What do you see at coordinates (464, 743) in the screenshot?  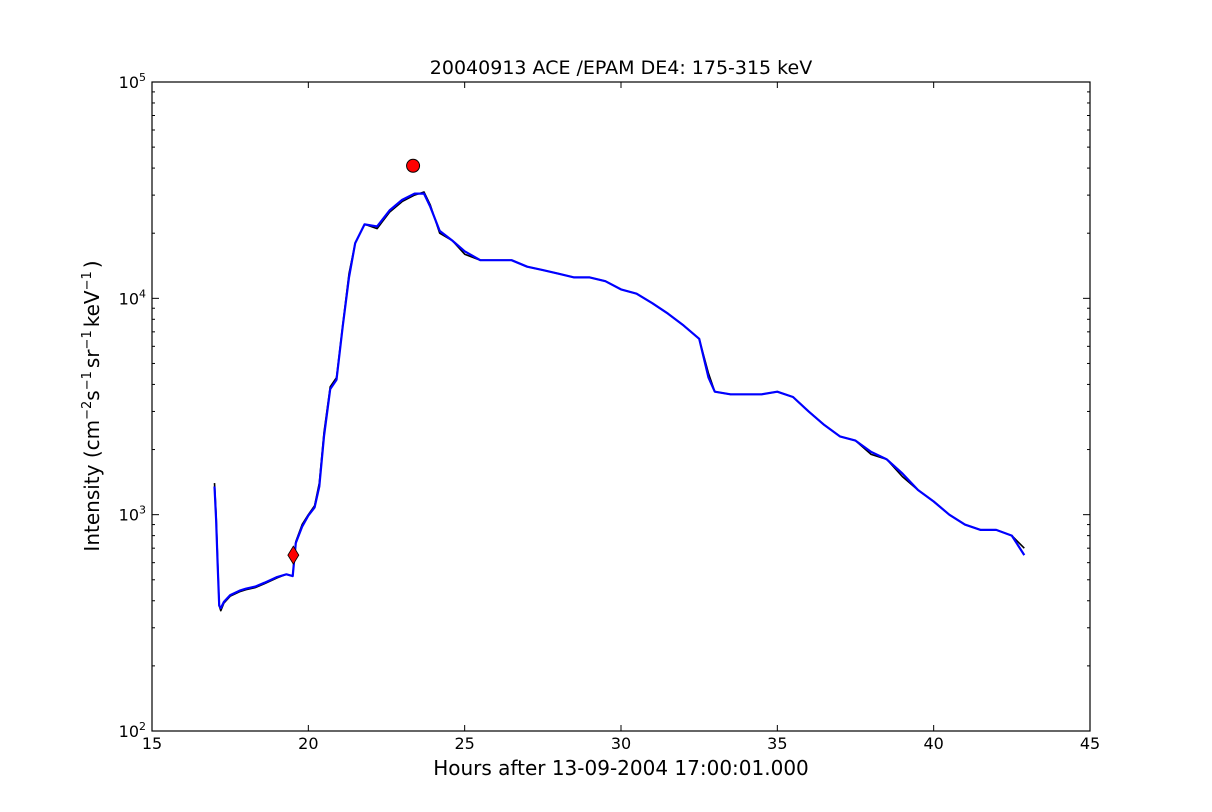 I see `x-tick-label: 25` at bounding box center [464, 743].